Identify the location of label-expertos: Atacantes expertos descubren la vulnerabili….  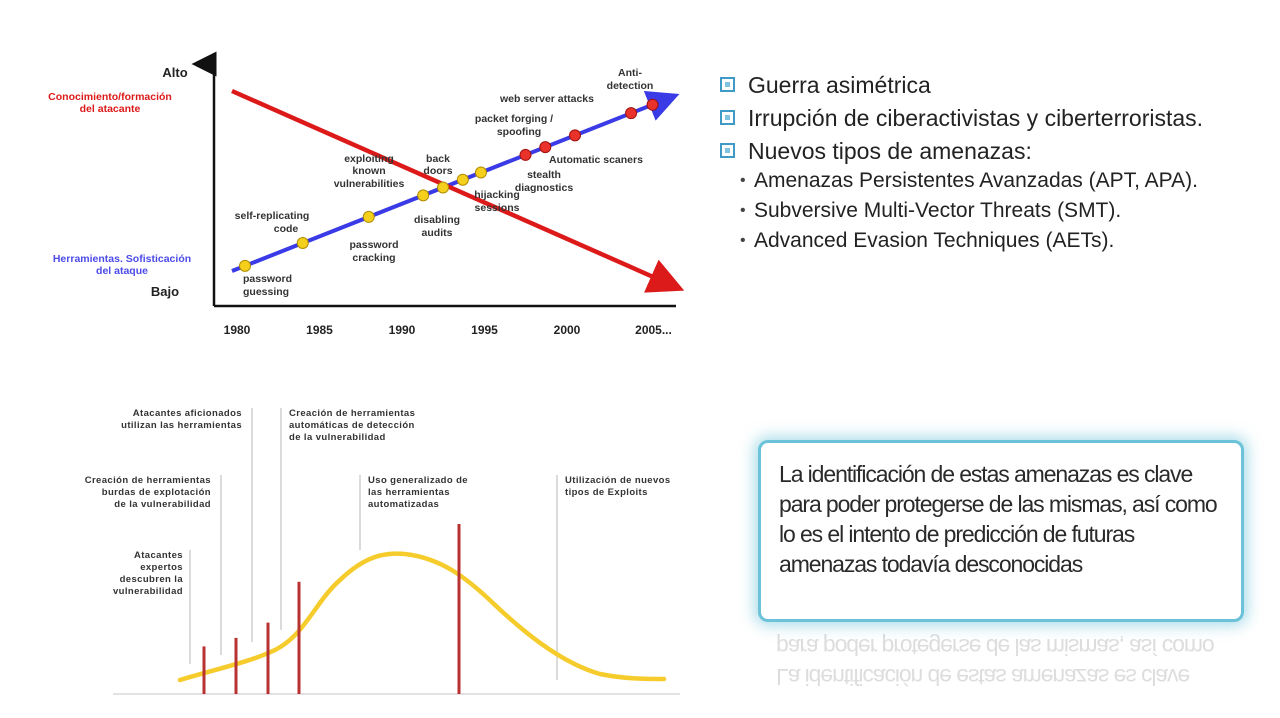
(148, 573).